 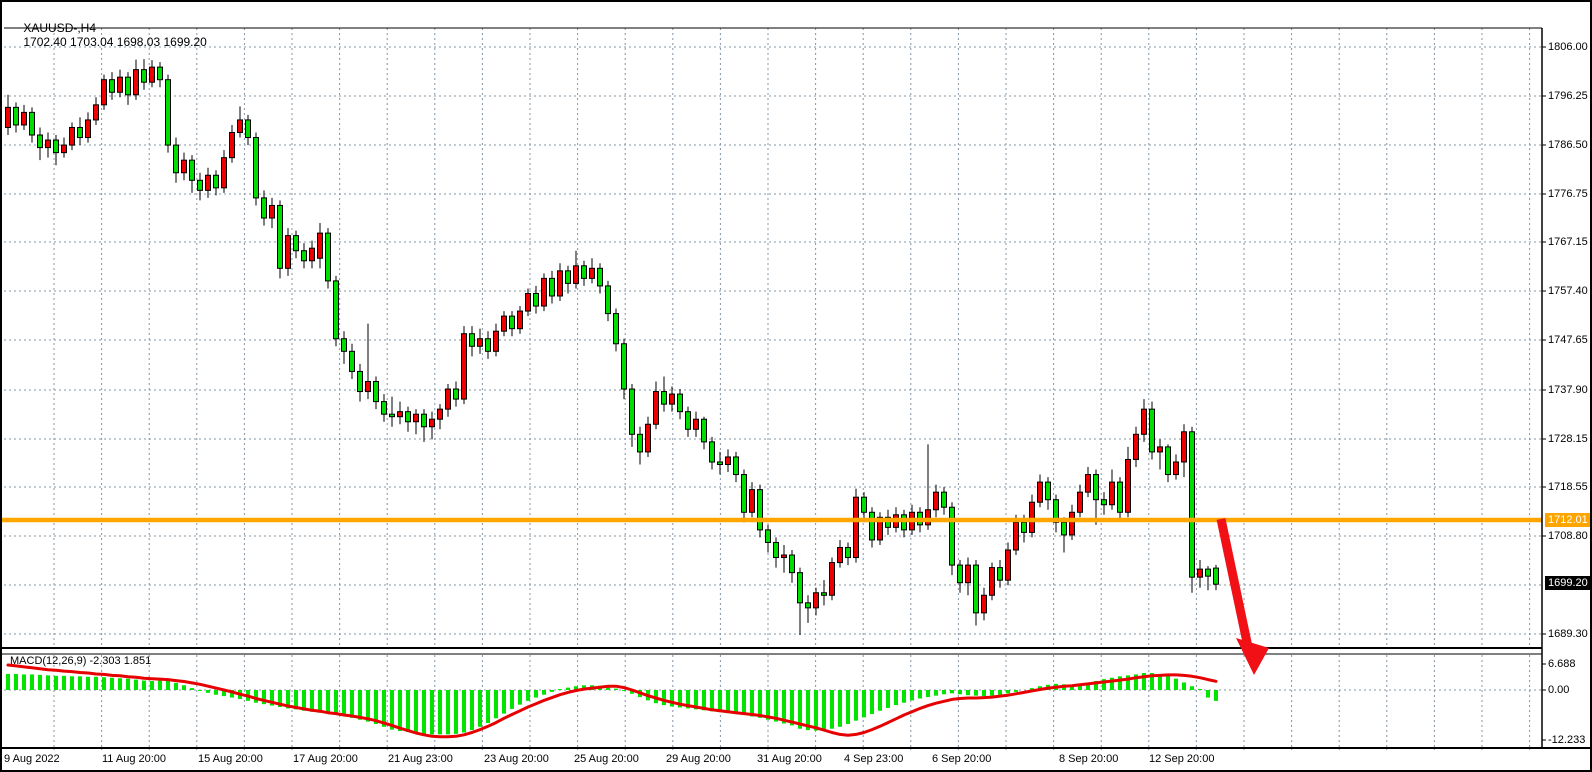 I want to click on time-tick-label: 17 Aug 20:00, so click(x=325, y=759).